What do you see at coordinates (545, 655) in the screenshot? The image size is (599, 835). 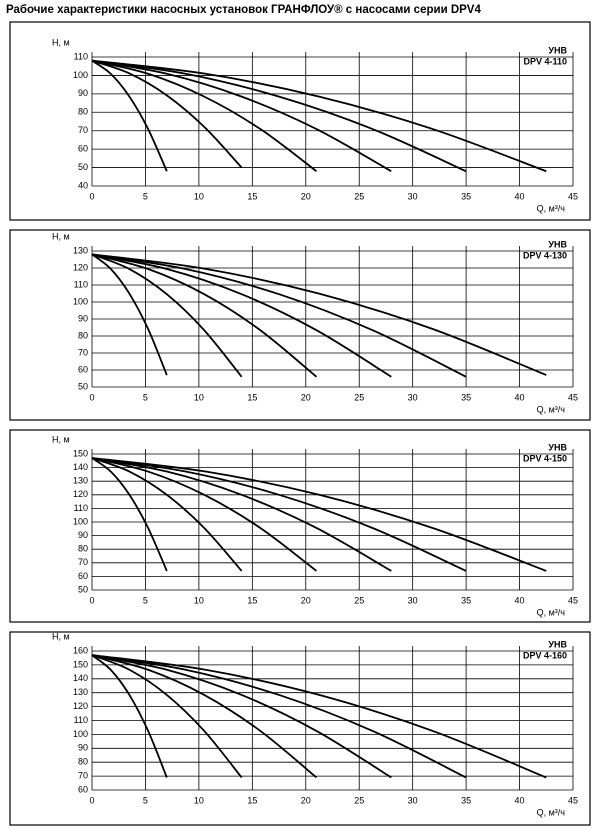 I see `annotation: DPV 4-160` at bounding box center [545, 655].